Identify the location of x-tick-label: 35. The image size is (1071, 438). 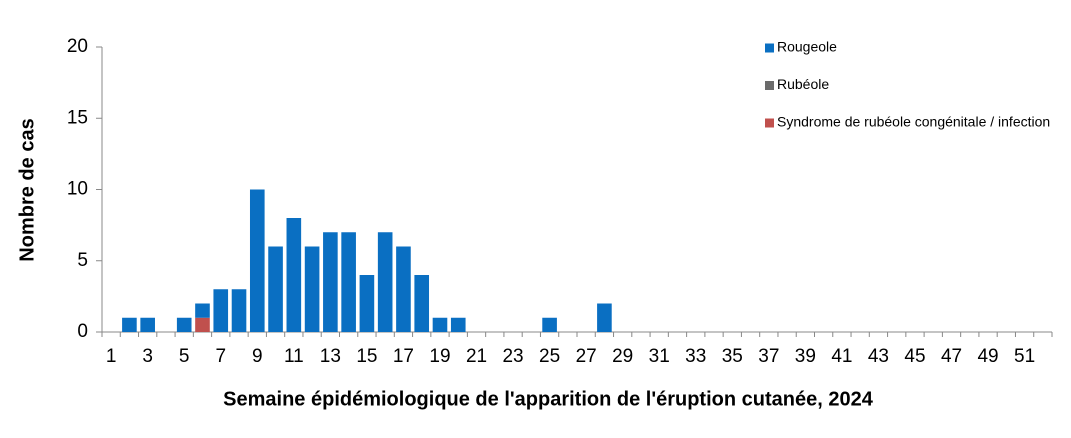
(732, 356).